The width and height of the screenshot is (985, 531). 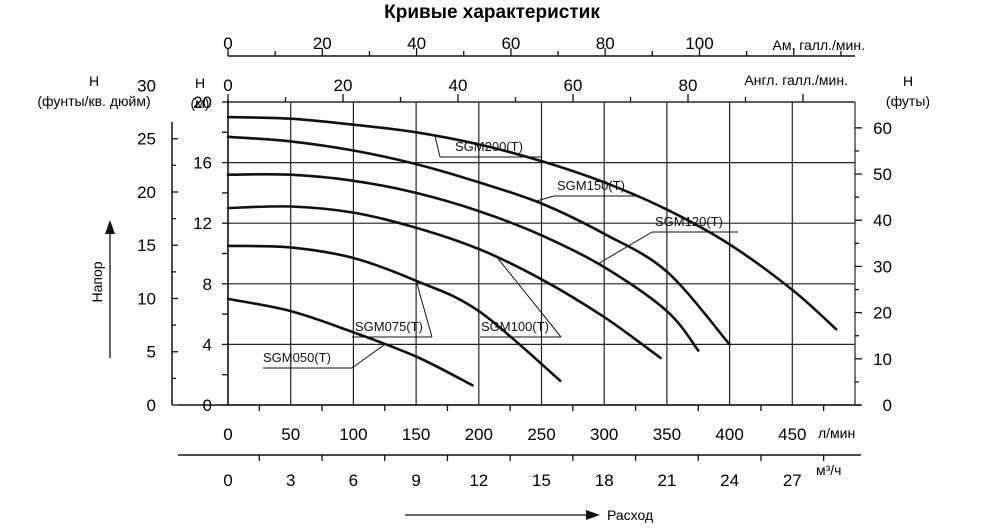 What do you see at coordinates (510, 43) in the screenshot?
I see `us-gpm-tick-label: 60` at bounding box center [510, 43].